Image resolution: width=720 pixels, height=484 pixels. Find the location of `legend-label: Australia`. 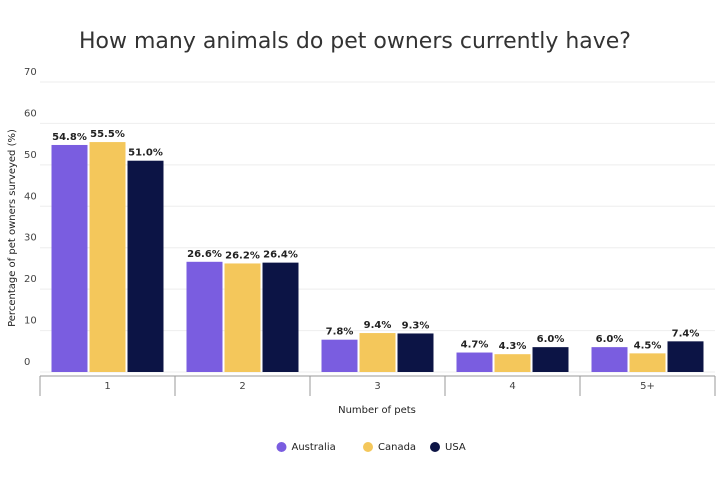

legend-label: Australia is located at coordinates (314, 447).